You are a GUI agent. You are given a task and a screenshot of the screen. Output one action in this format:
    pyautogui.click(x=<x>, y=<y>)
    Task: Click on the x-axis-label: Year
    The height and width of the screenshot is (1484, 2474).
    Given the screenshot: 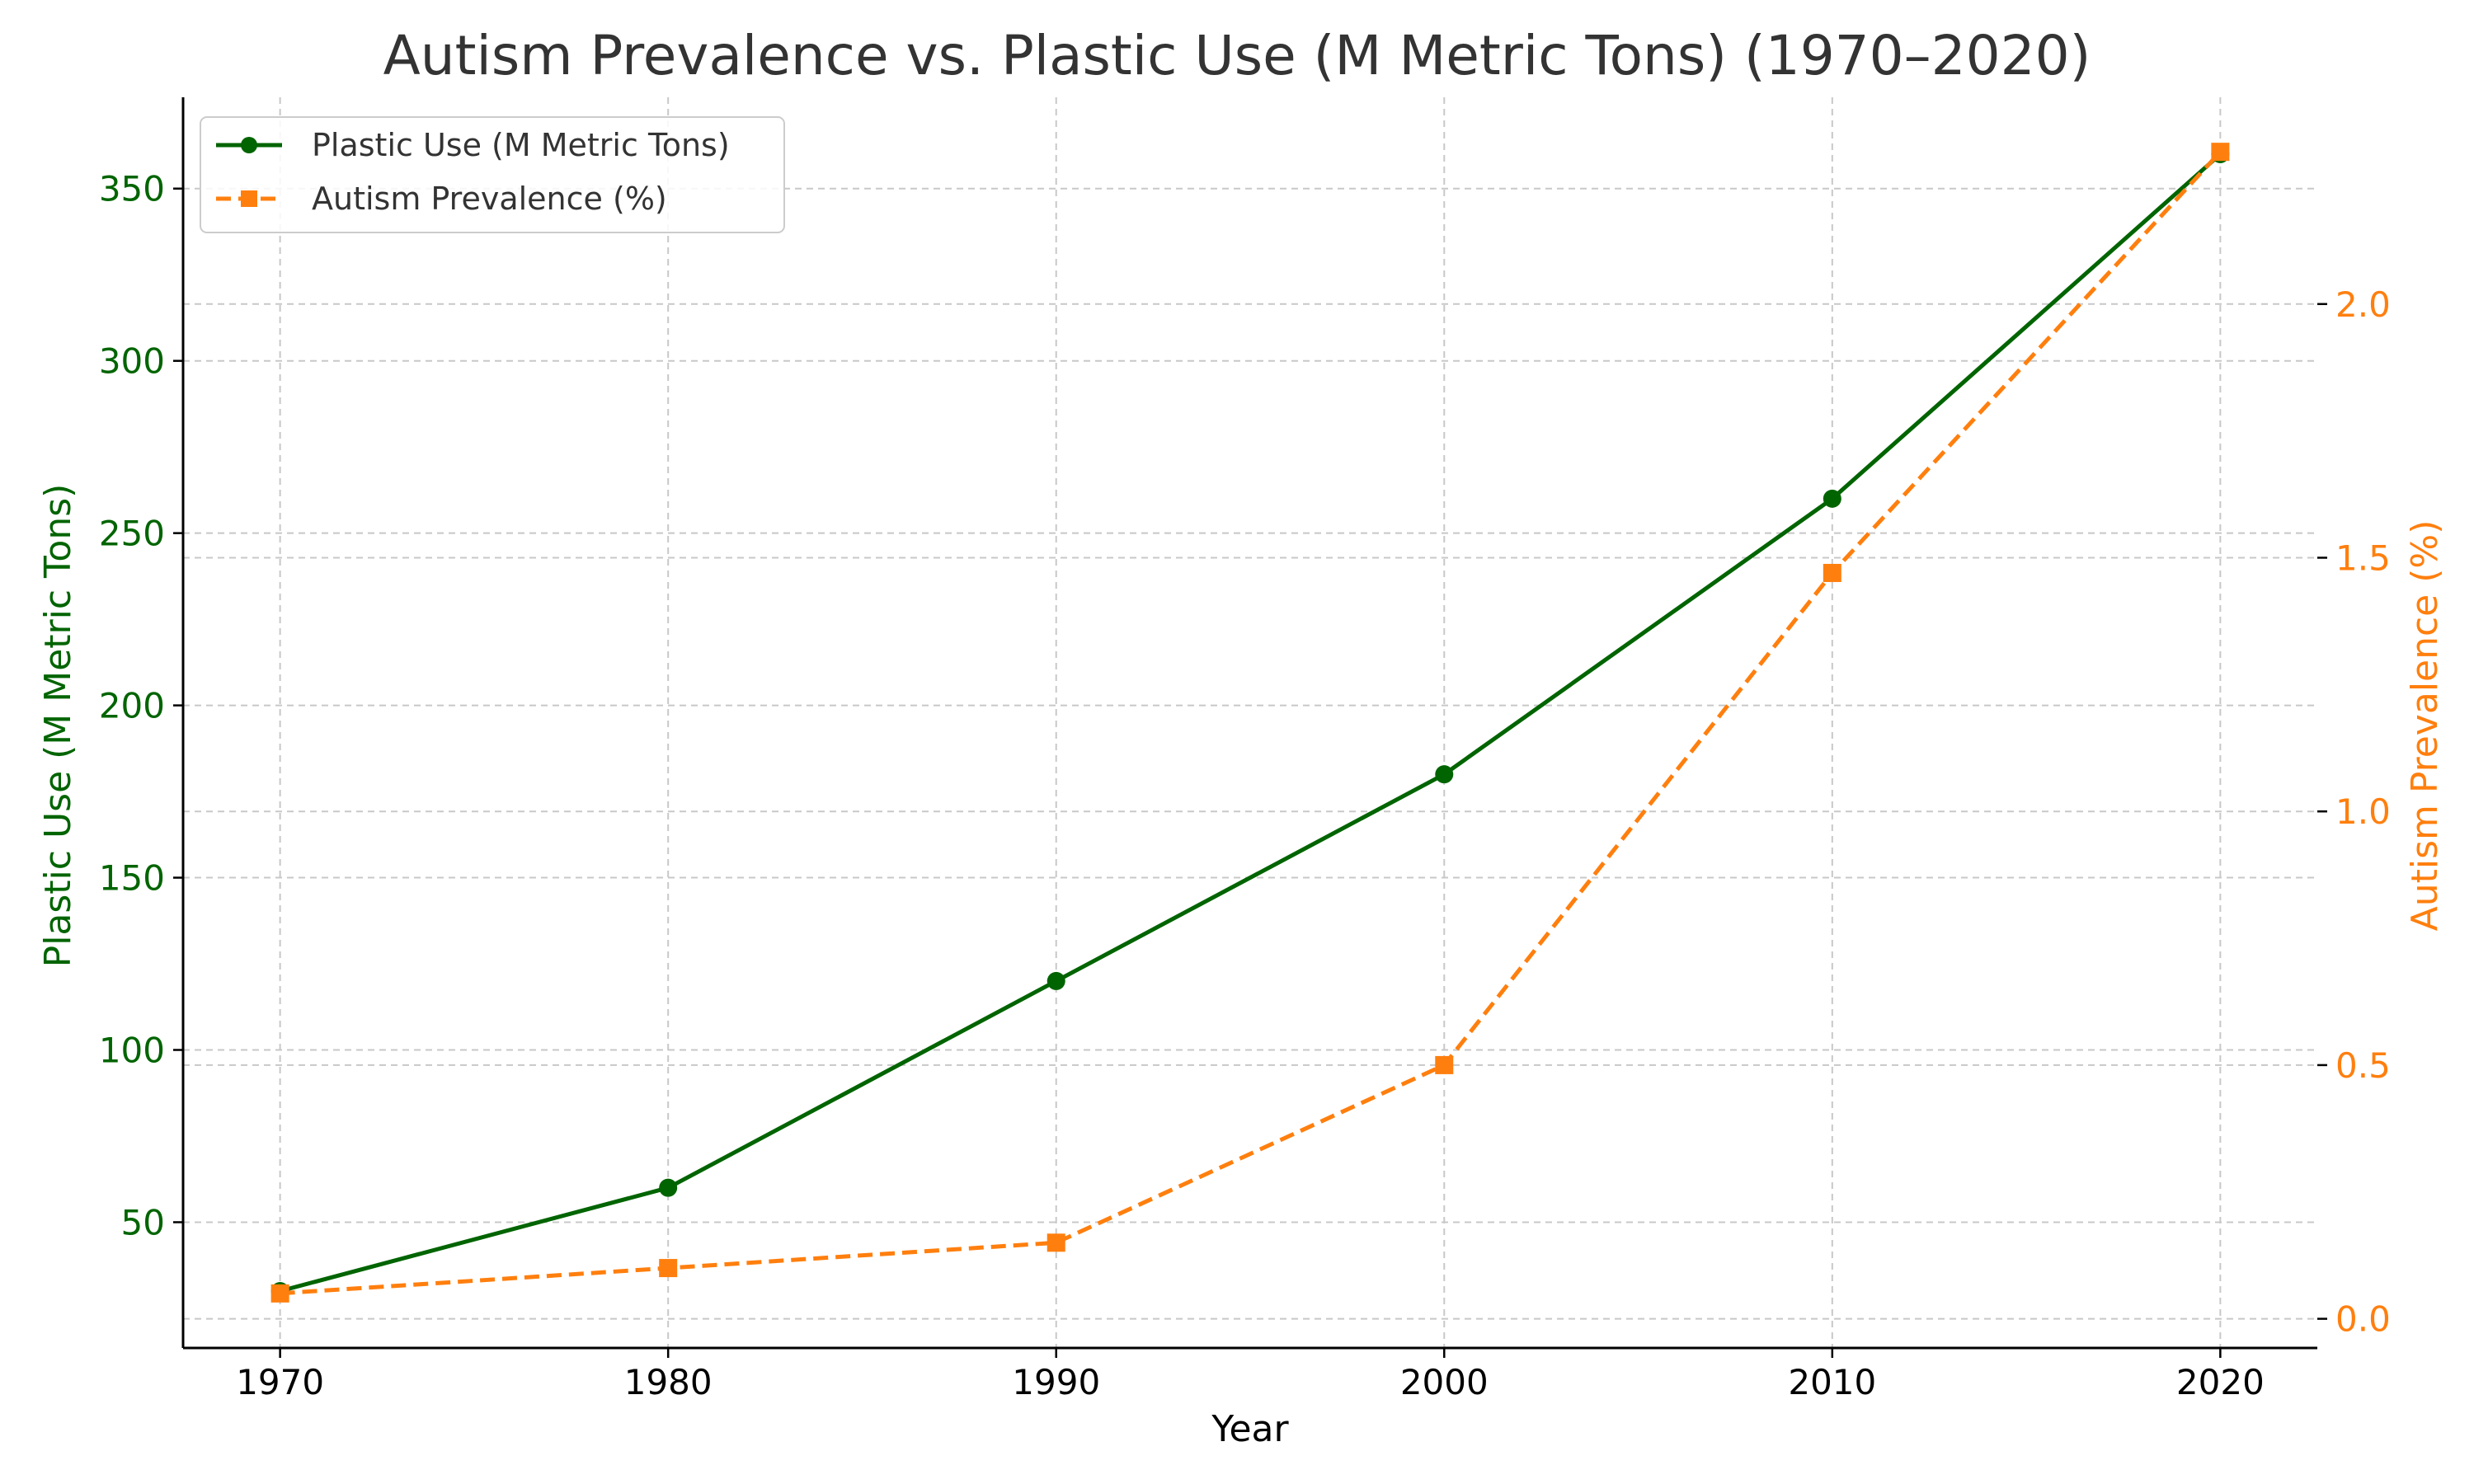 What is the action you would take?
    pyautogui.click(x=1250, y=1429)
    